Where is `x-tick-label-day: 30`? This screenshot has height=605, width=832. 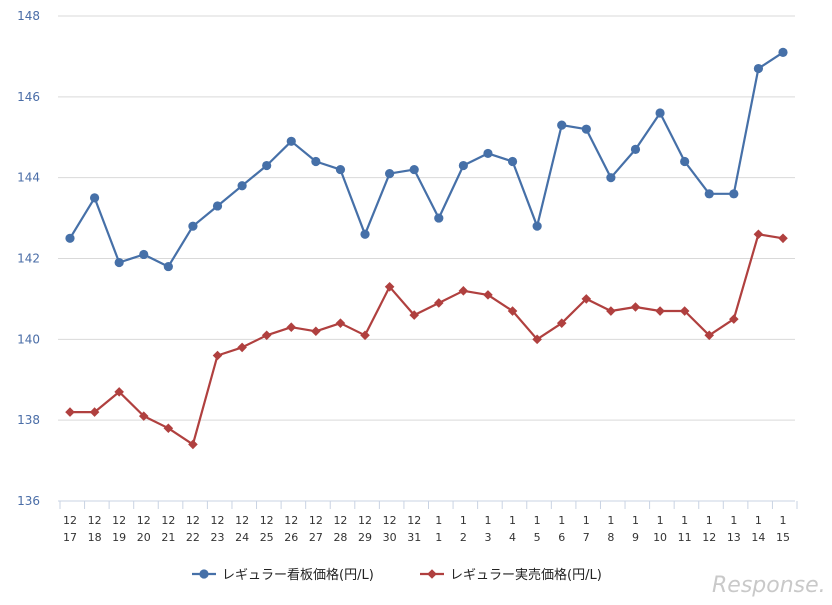 x-tick-label-day: 30 is located at coordinates (390, 537).